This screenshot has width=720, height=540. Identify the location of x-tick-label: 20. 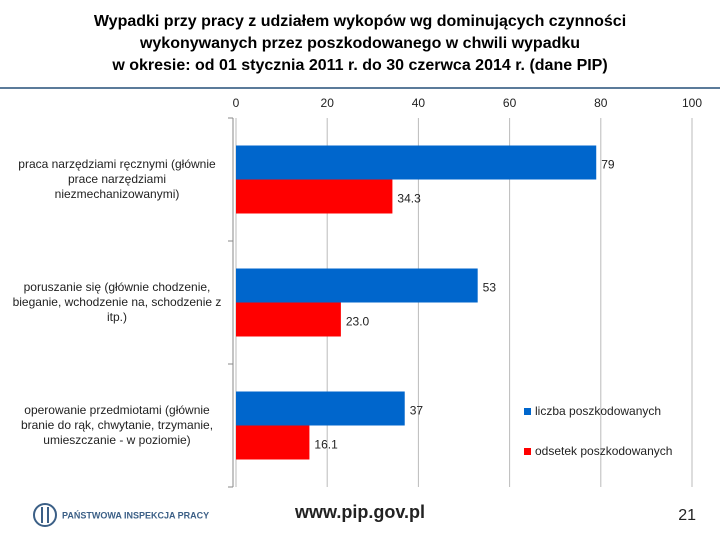
(328, 103).